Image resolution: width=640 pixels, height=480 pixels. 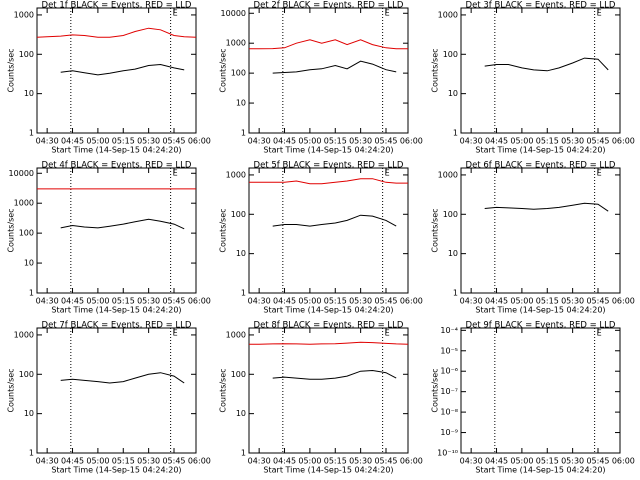 What do you see at coordinates (329, 326) in the screenshot?
I see `chart-title: Det 8f BLACK = Events, RED = LLD` at bounding box center [329, 326].